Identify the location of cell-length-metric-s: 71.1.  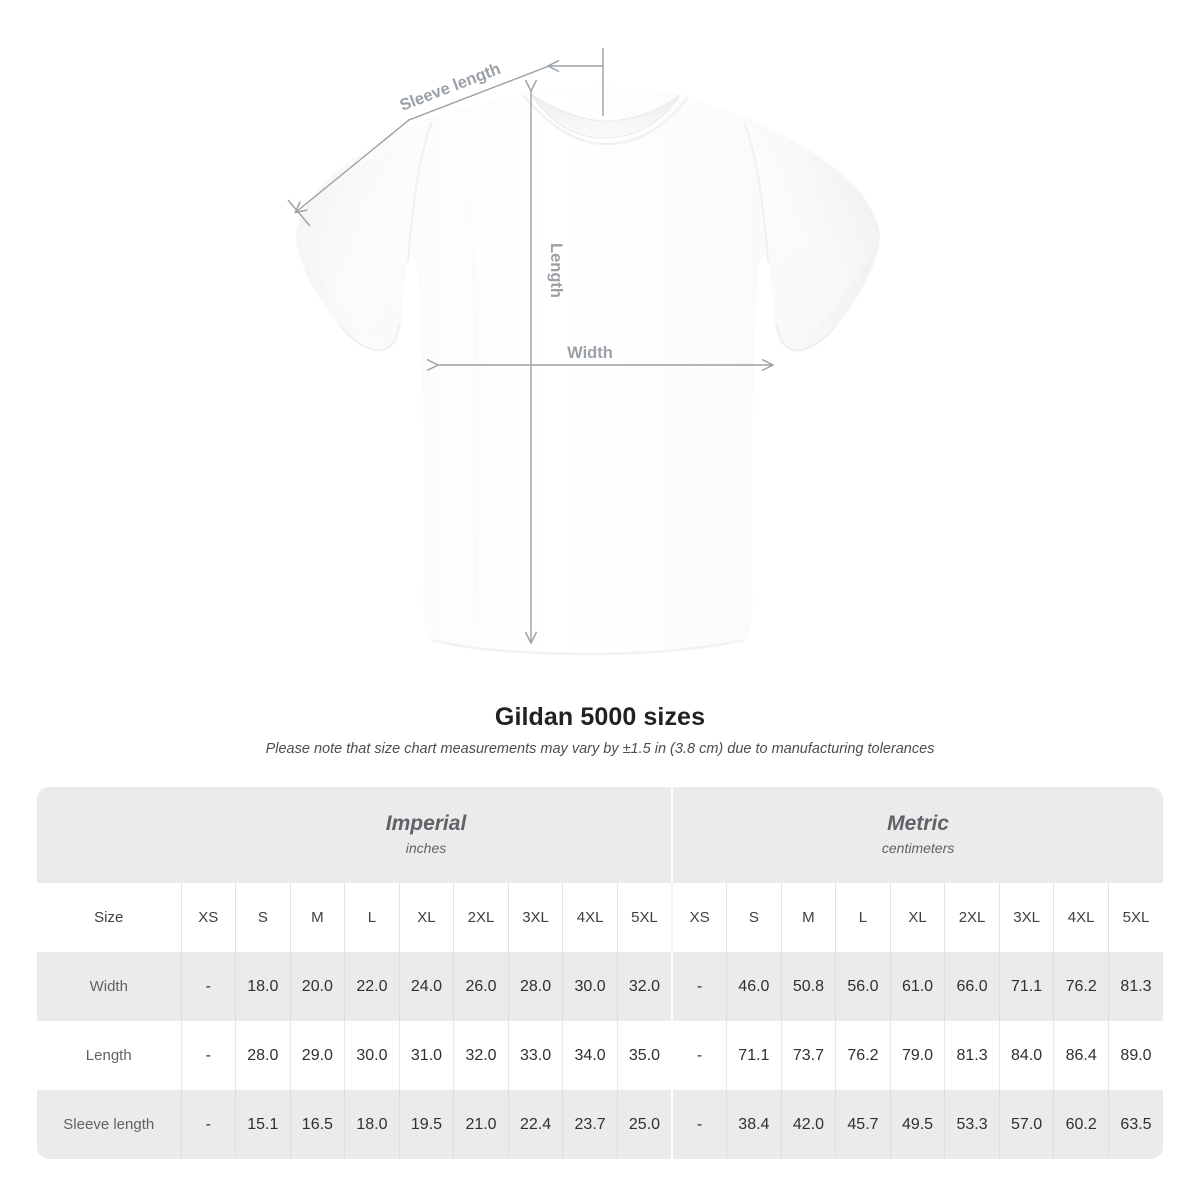
(754, 1055).